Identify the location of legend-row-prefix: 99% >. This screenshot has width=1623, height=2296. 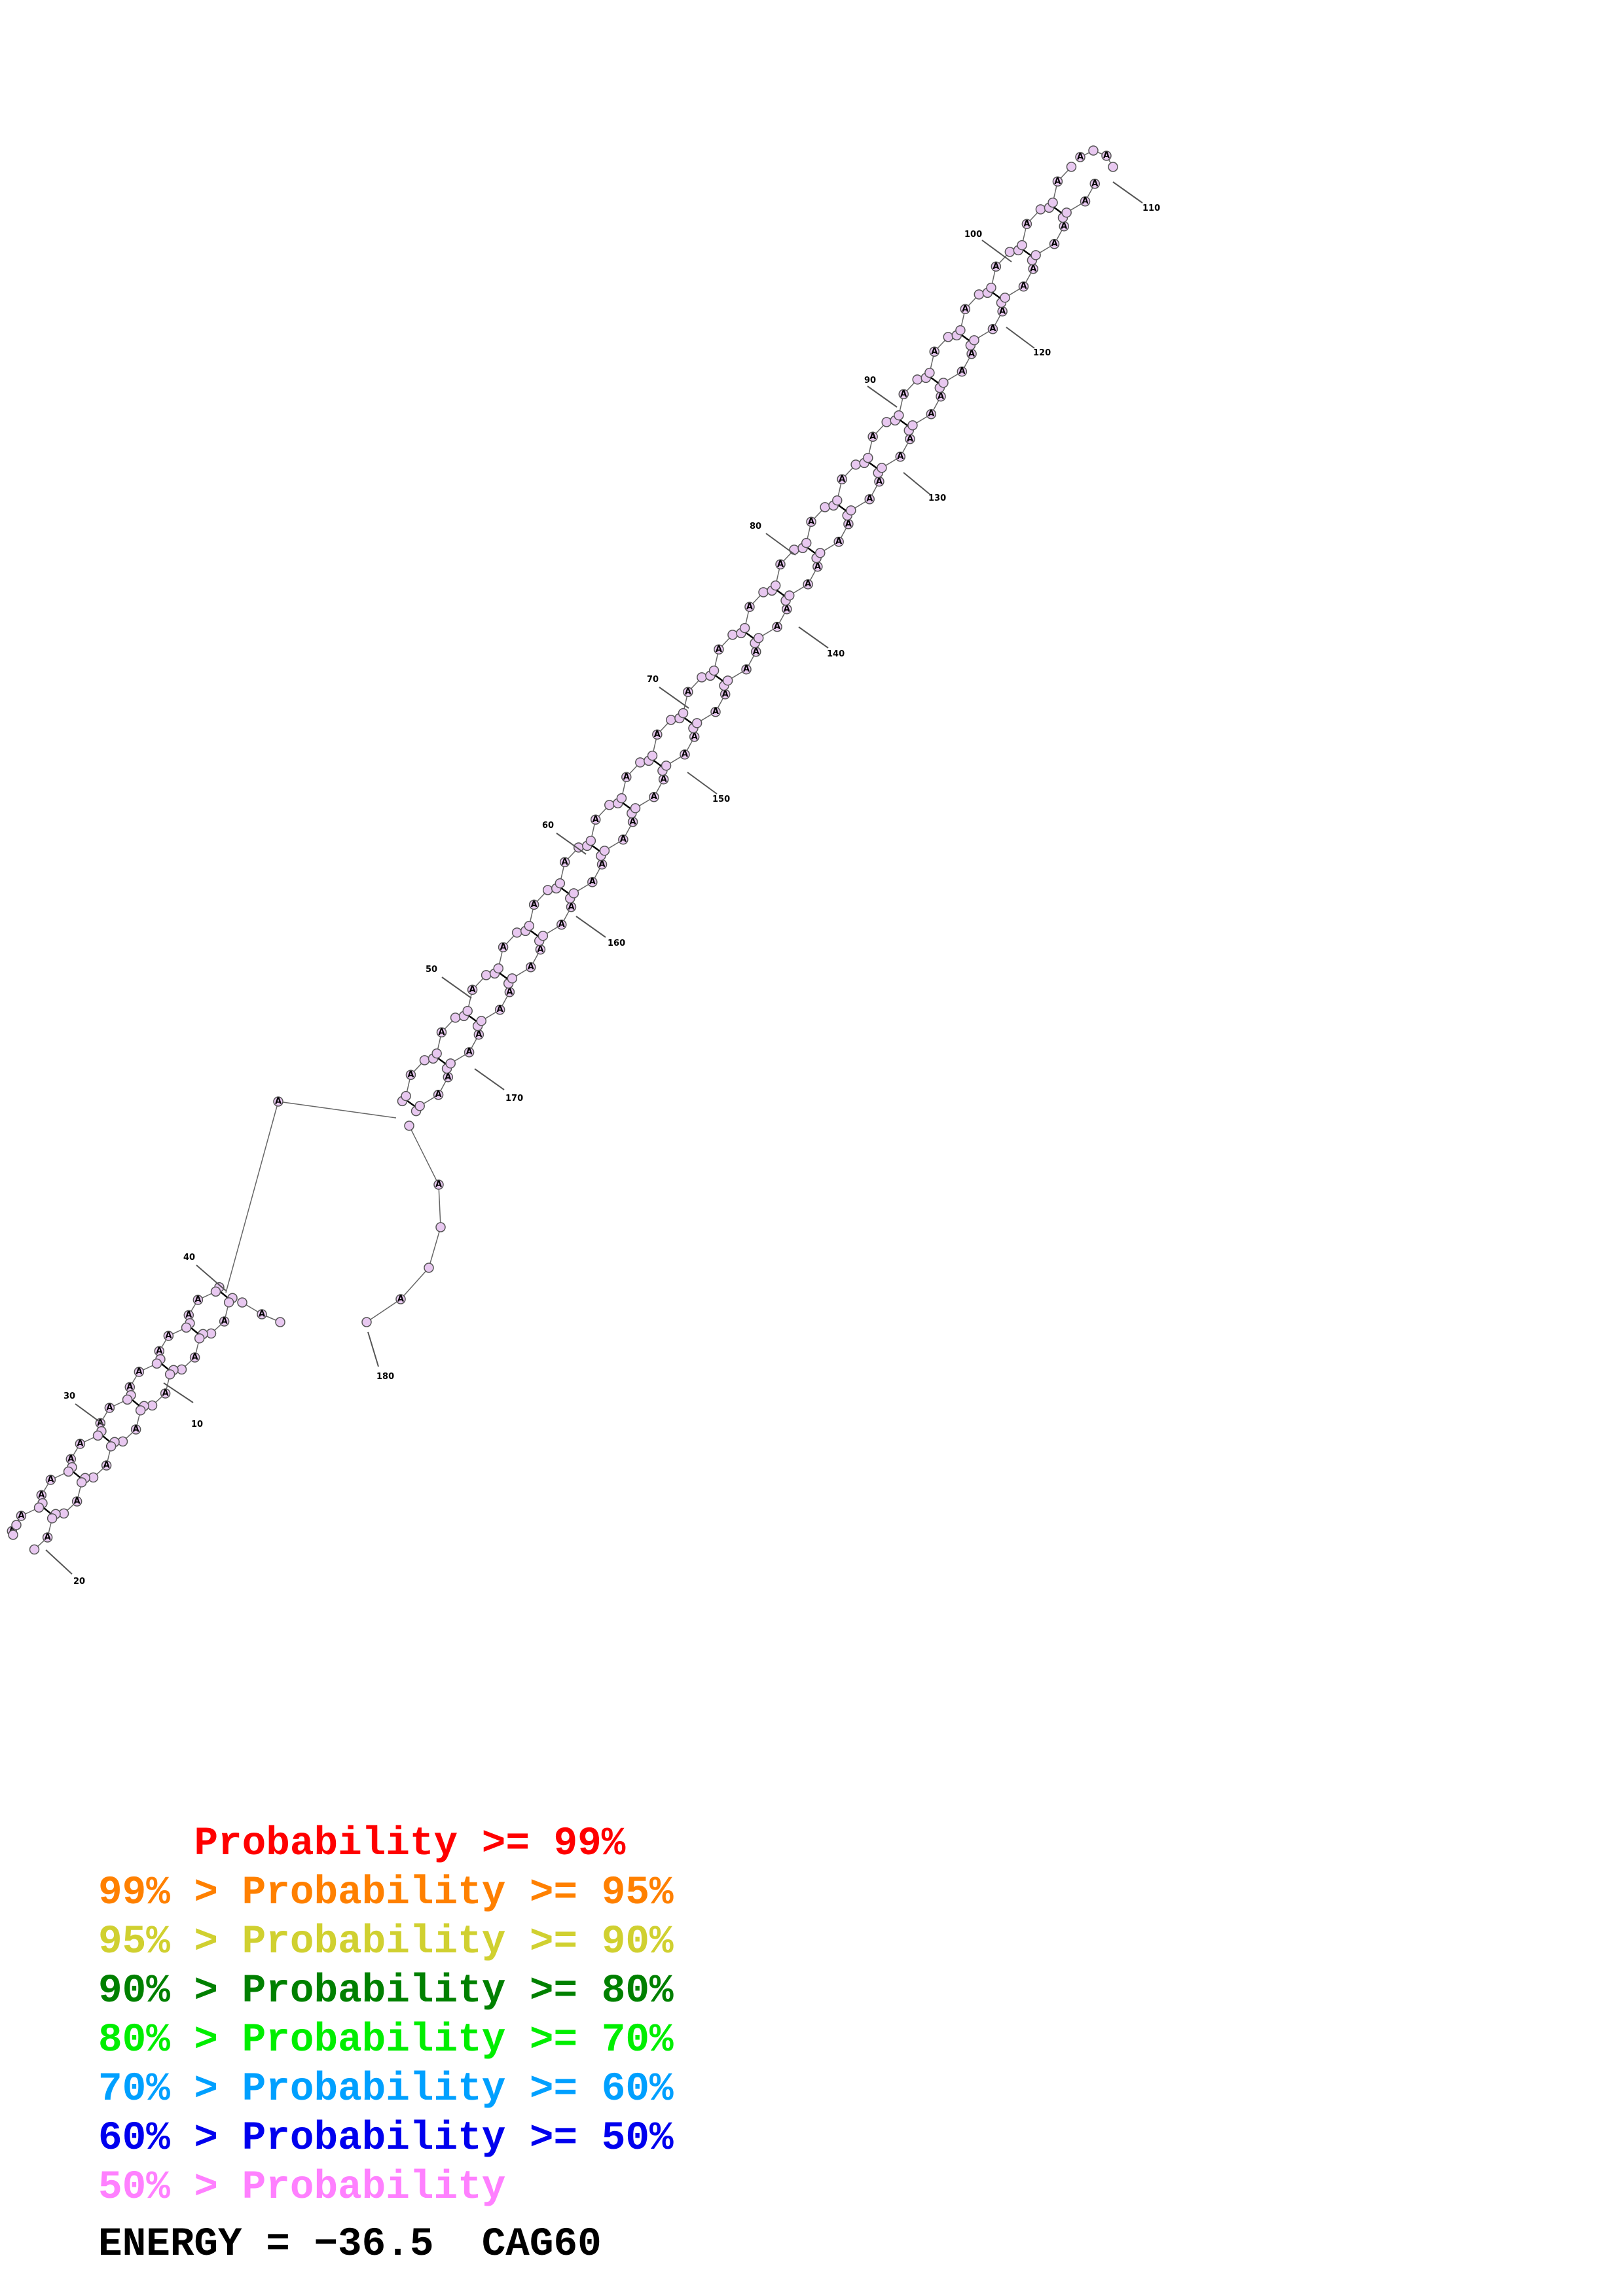
(170, 1894).